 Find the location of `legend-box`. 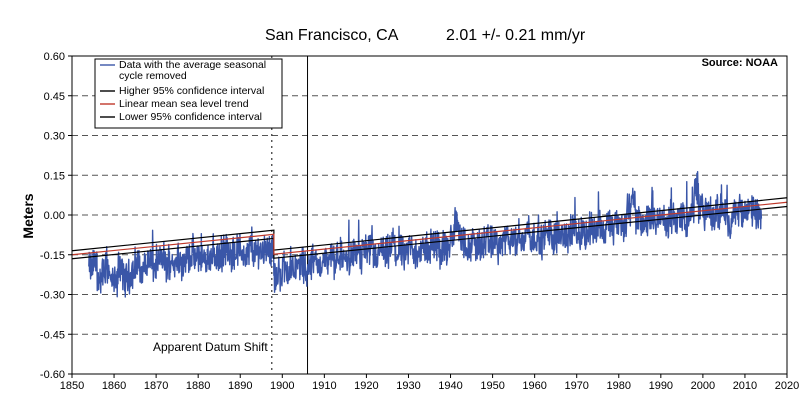

legend-box is located at coordinates (188, 93).